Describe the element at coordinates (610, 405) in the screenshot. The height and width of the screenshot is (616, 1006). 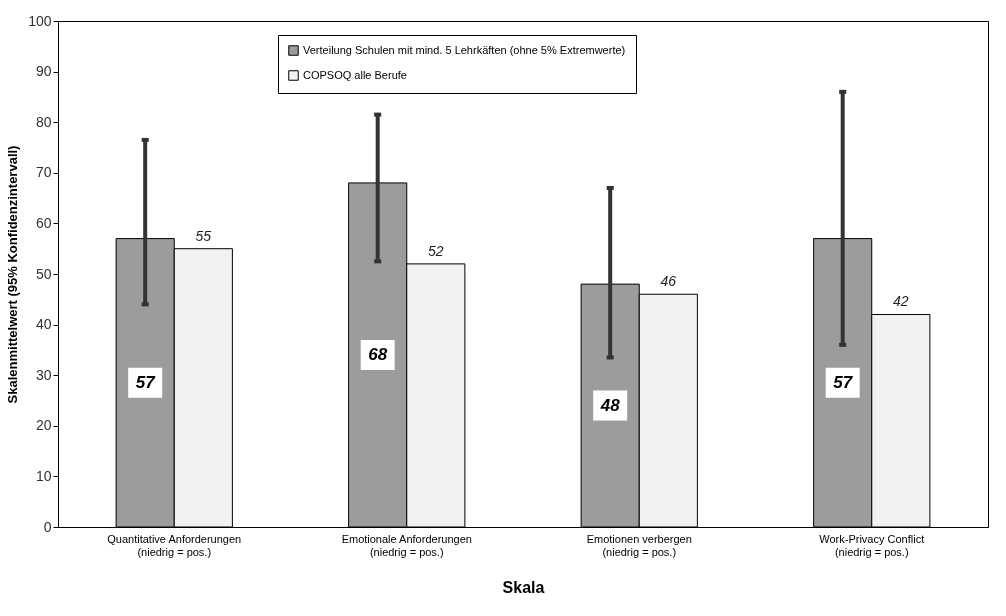
I see `data-label: 48` at that location.